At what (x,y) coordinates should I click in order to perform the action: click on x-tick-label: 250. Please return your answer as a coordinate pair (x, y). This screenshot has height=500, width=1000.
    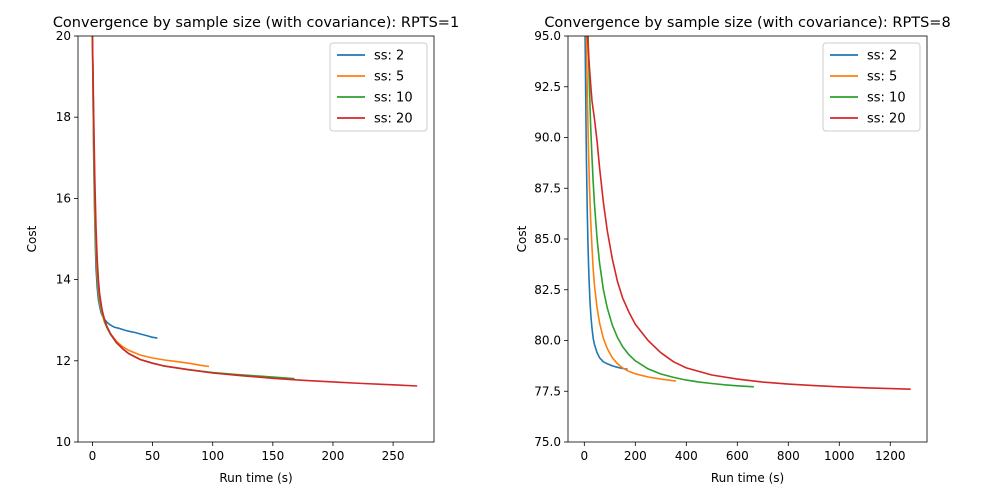
    Looking at the image, I should click on (393, 456).